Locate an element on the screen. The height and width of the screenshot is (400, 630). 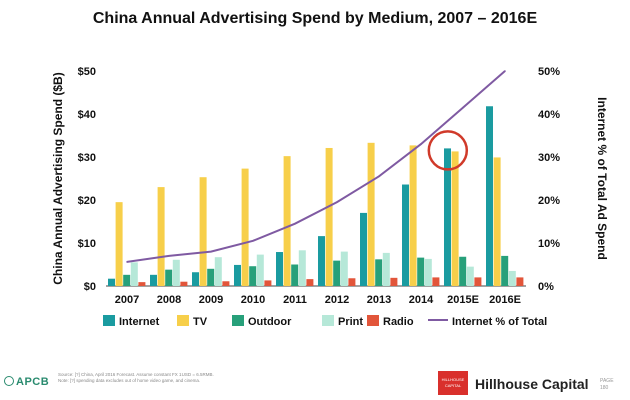
legend-label-print: Print is located at coordinates (350, 322).